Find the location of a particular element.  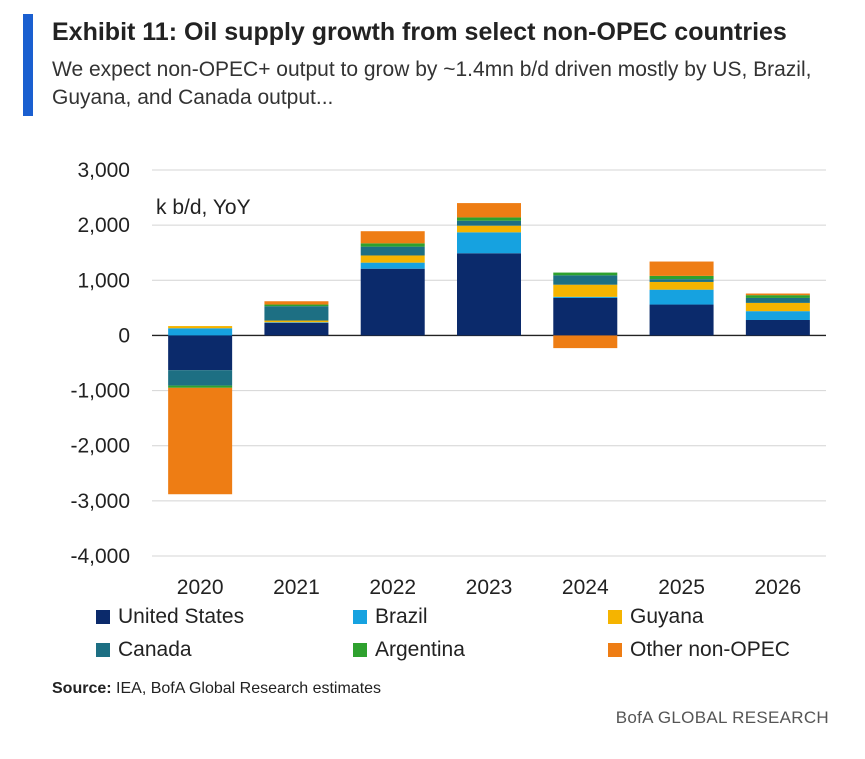

x-tick-label: 2026 is located at coordinates (777, 587).